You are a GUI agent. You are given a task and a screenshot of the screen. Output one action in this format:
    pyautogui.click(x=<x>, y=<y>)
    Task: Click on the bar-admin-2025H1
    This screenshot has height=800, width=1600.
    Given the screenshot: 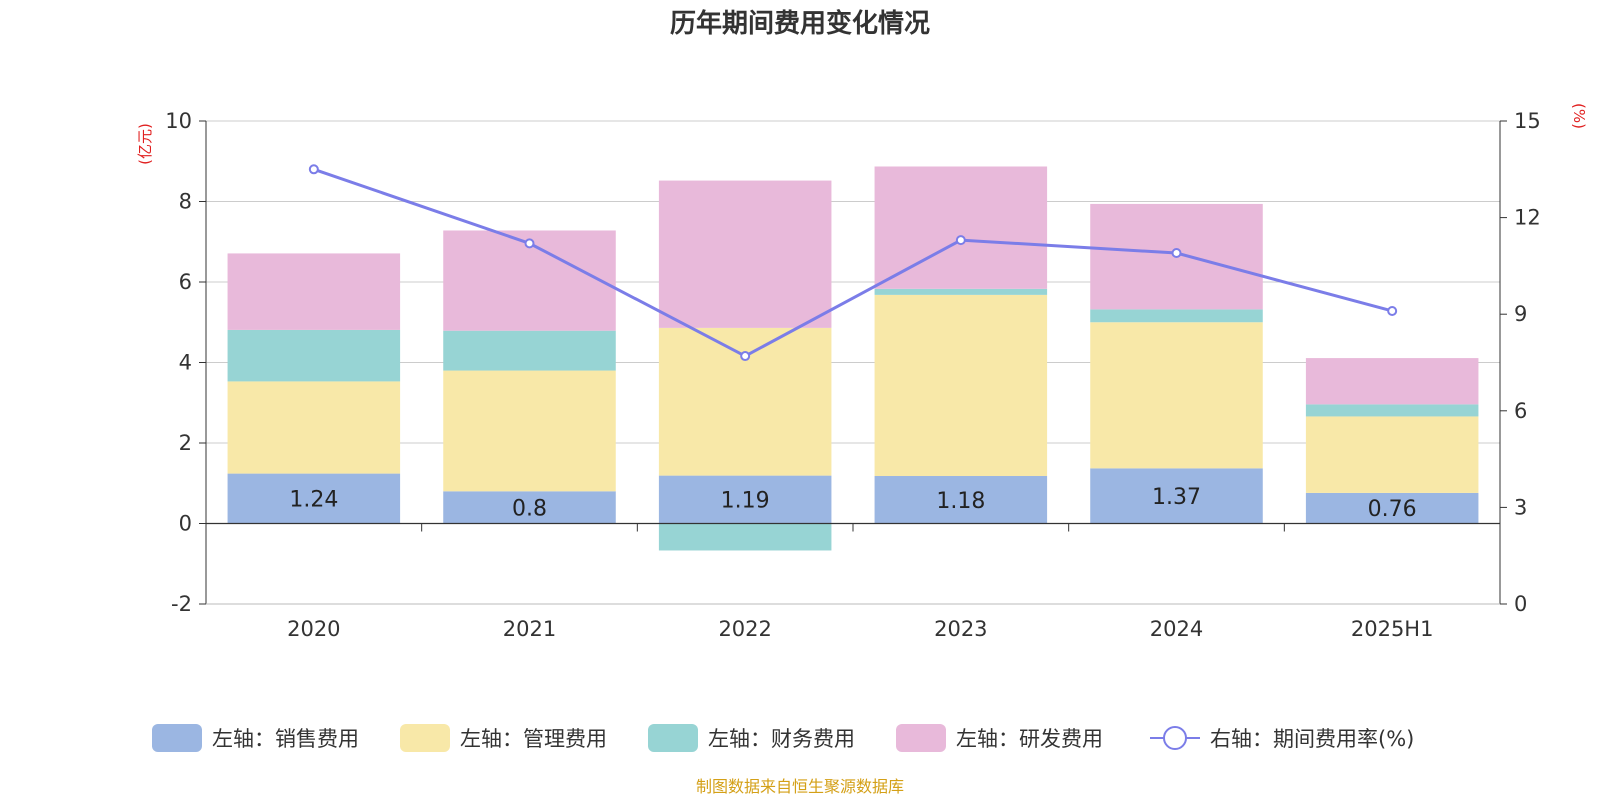 What is the action you would take?
    pyautogui.click(x=1392, y=454)
    